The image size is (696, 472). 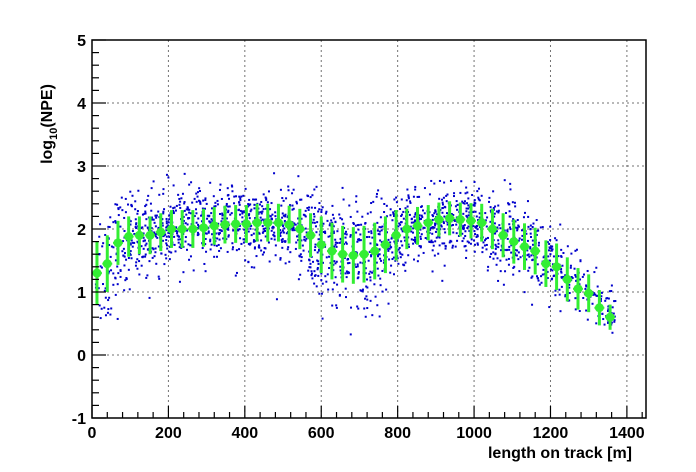 I want to click on y-tick-label: 5, so click(x=81, y=41).